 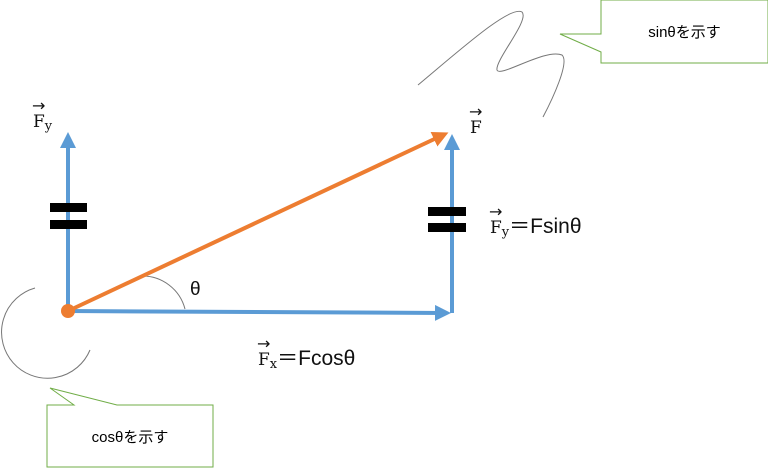 What do you see at coordinates (130, 437) in the screenshot?
I see `cos-callout-text: cosθを示す` at bounding box center [130, 437].